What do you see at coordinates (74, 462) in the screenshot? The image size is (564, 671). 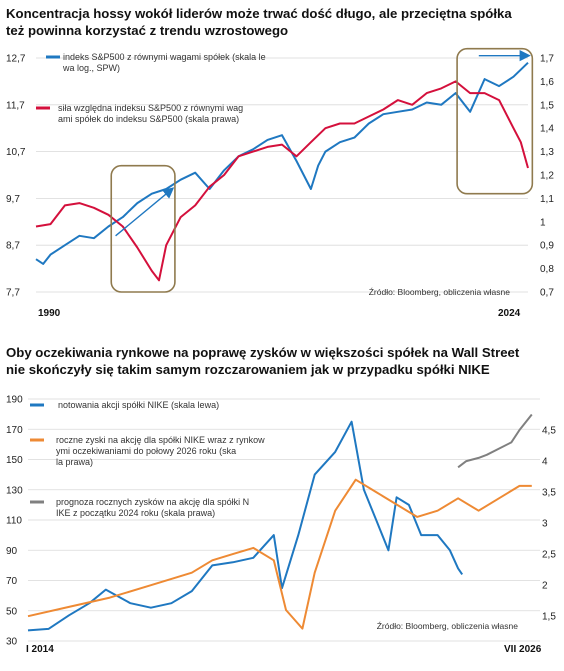 I see `legend-label-nike-eps-line3: la prawa)` at bounding box center [74, 462].